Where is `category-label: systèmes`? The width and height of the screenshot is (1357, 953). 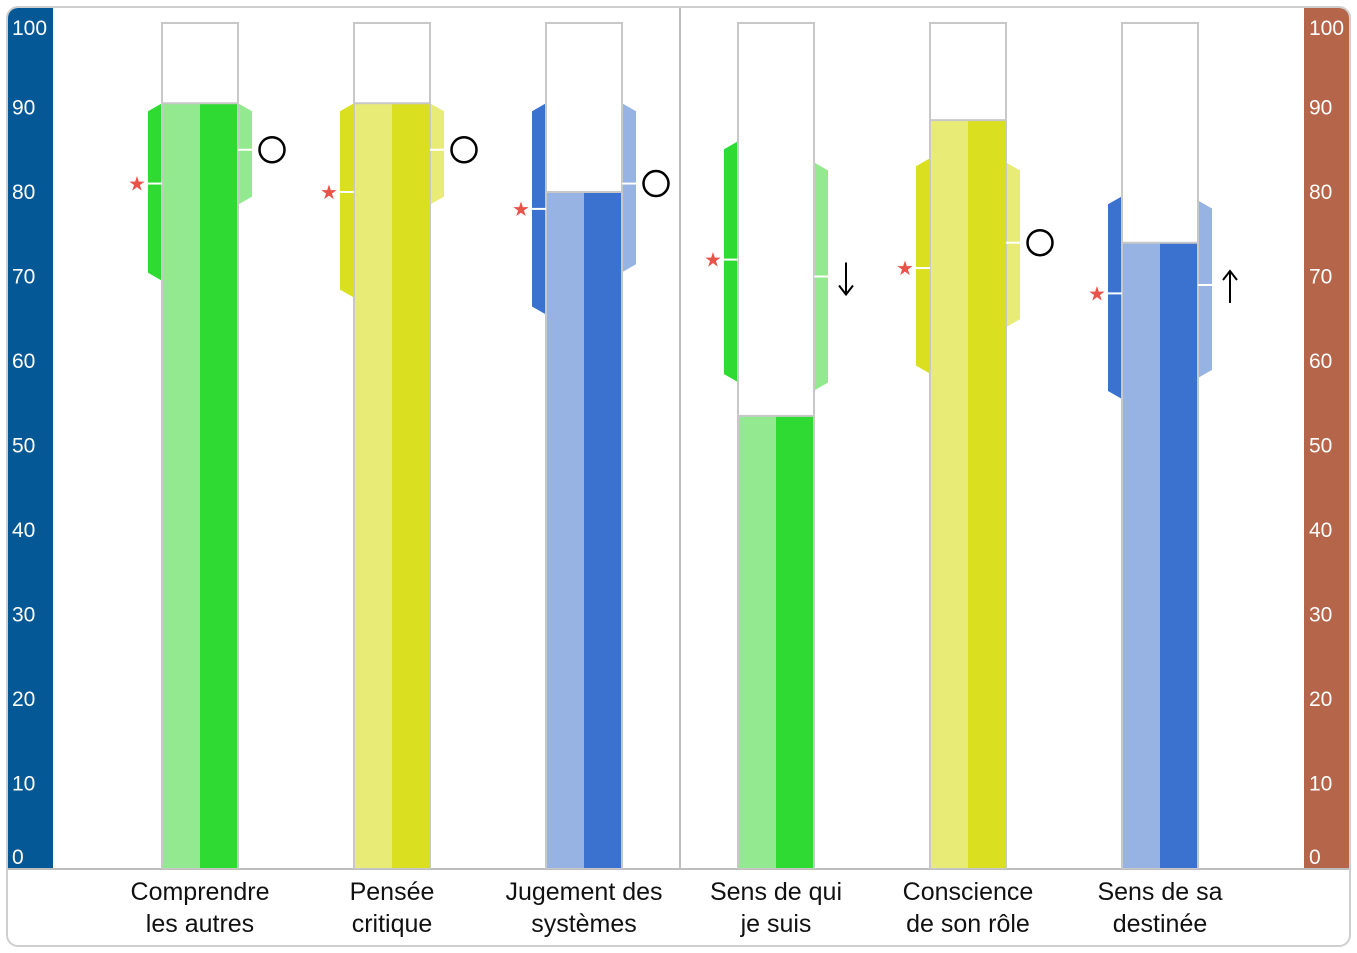
category-label: systèmes is located at coordinates (584, 924).